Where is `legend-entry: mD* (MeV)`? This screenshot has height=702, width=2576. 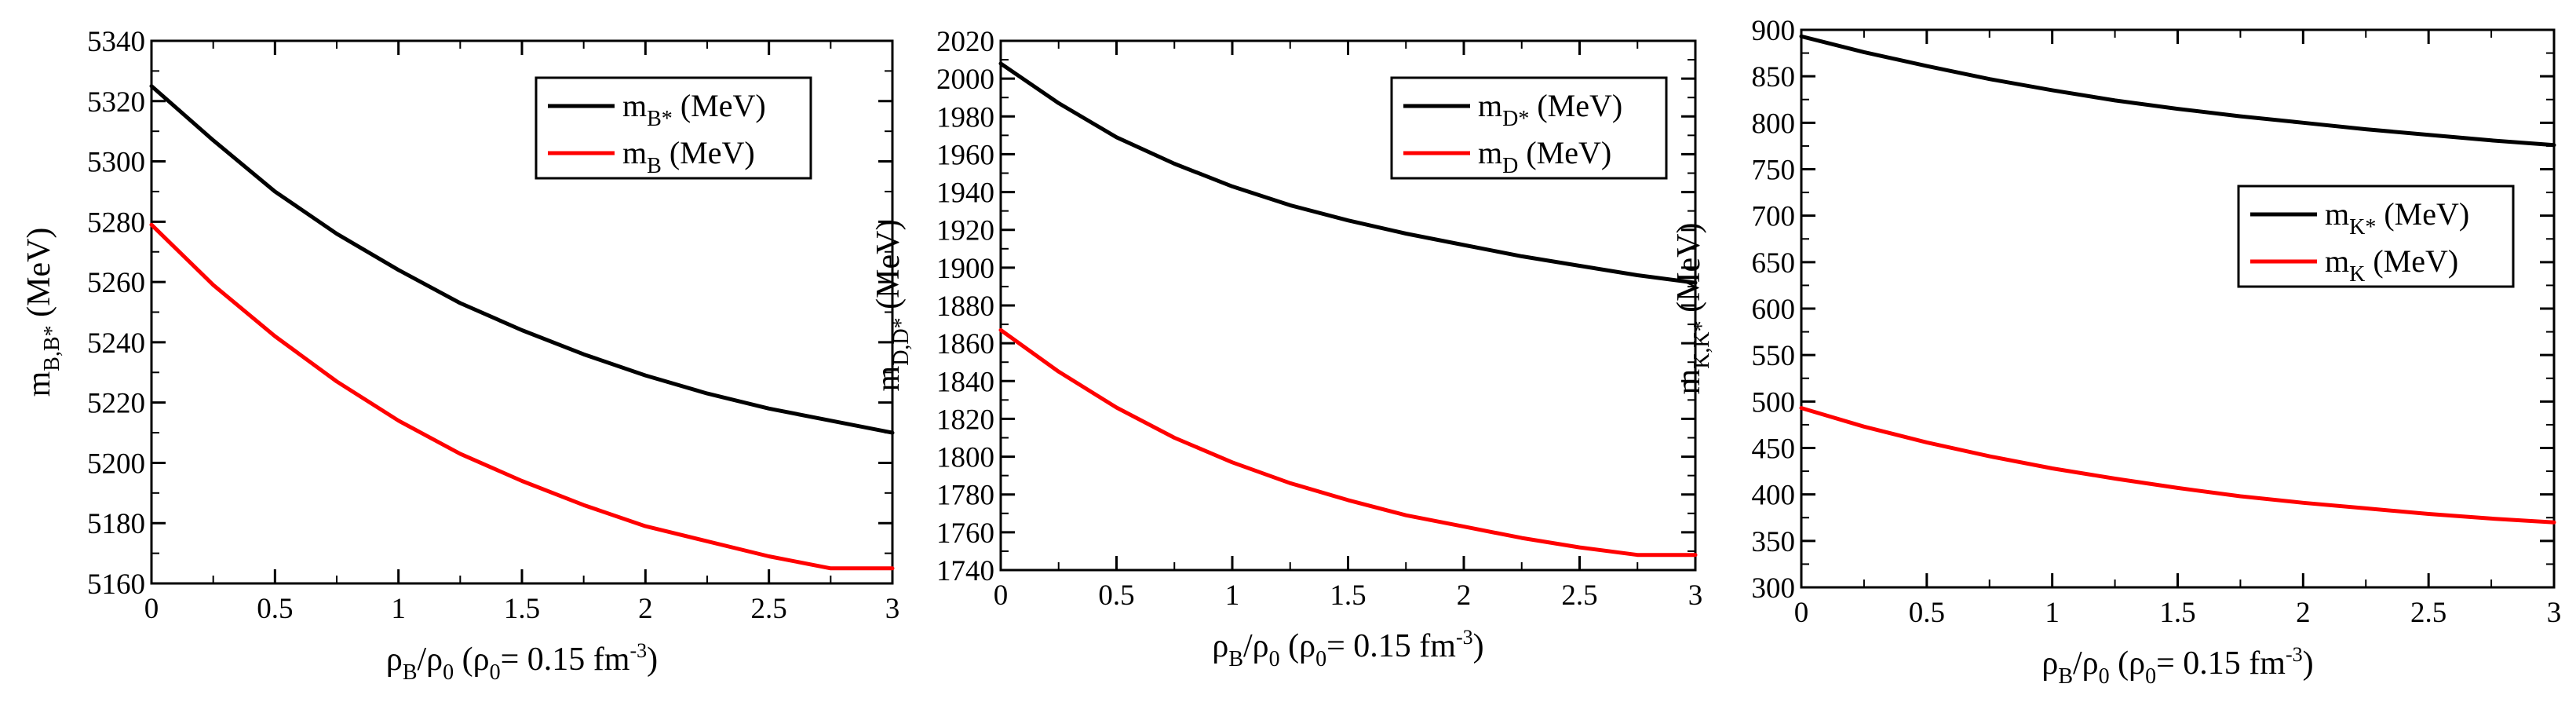 legend-entry: mD* (MeV) is located at coordinates (1550, 109).